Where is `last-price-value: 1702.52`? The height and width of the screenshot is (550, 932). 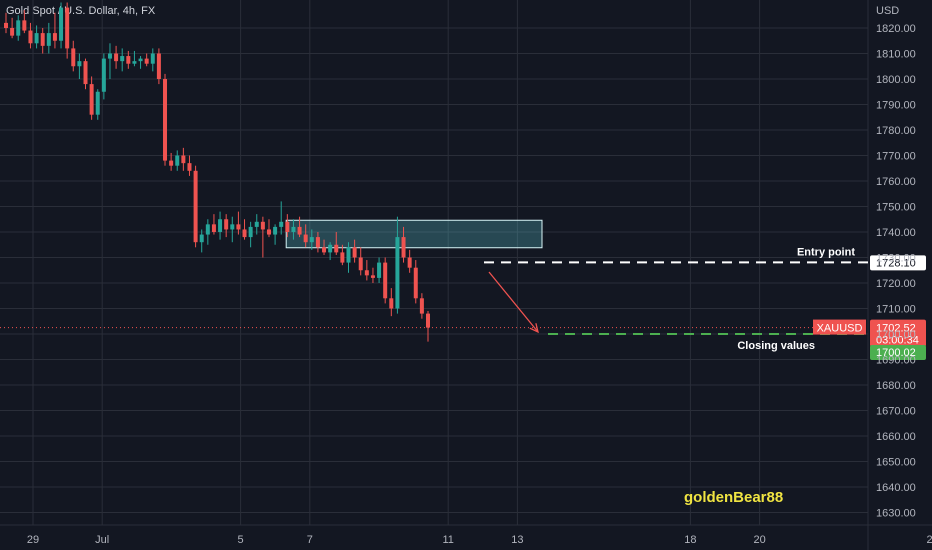
last-price-value: 1702.52 is located at coordinates (896, 329).